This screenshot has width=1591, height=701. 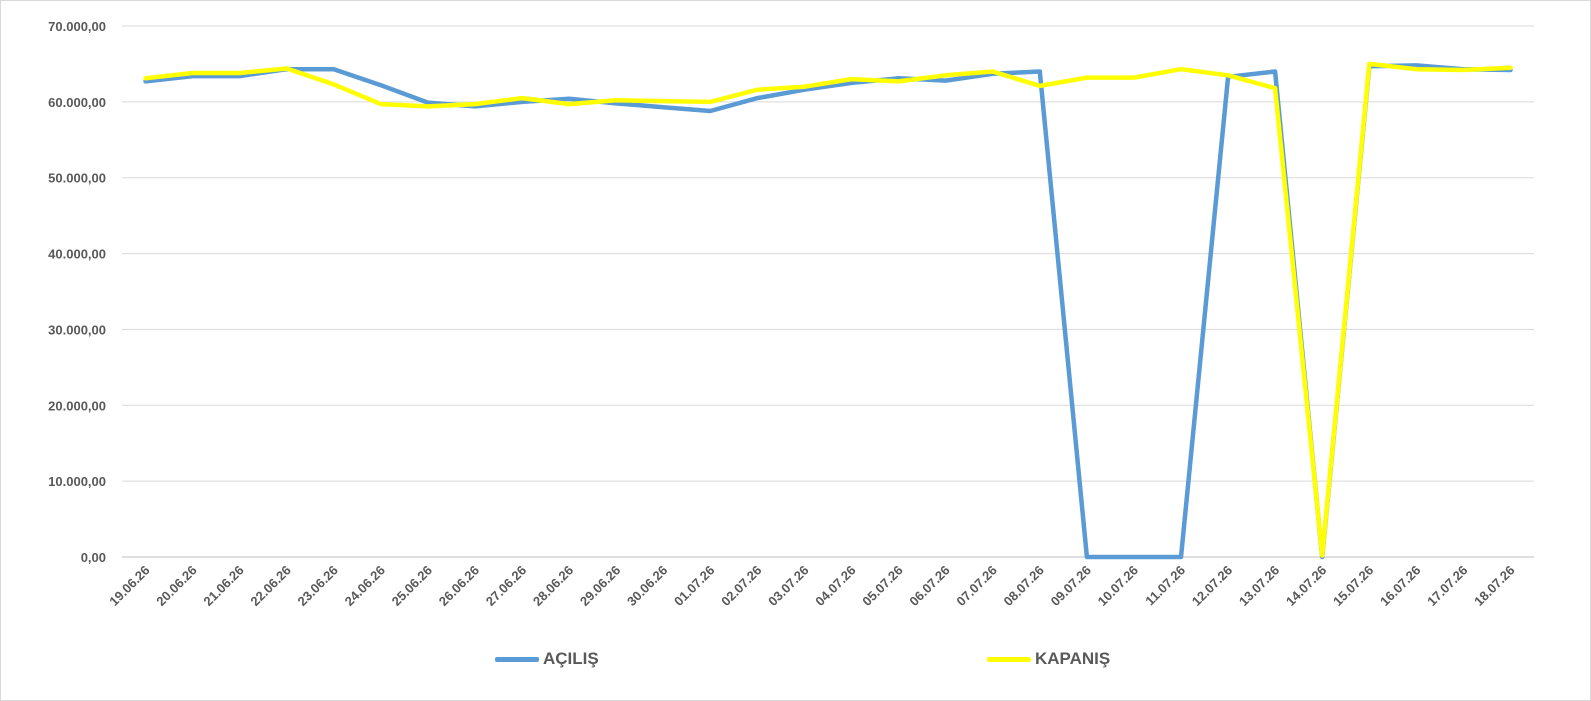 I want to click on x-tick-label: 27.06.26, so click(x=506, y=586).